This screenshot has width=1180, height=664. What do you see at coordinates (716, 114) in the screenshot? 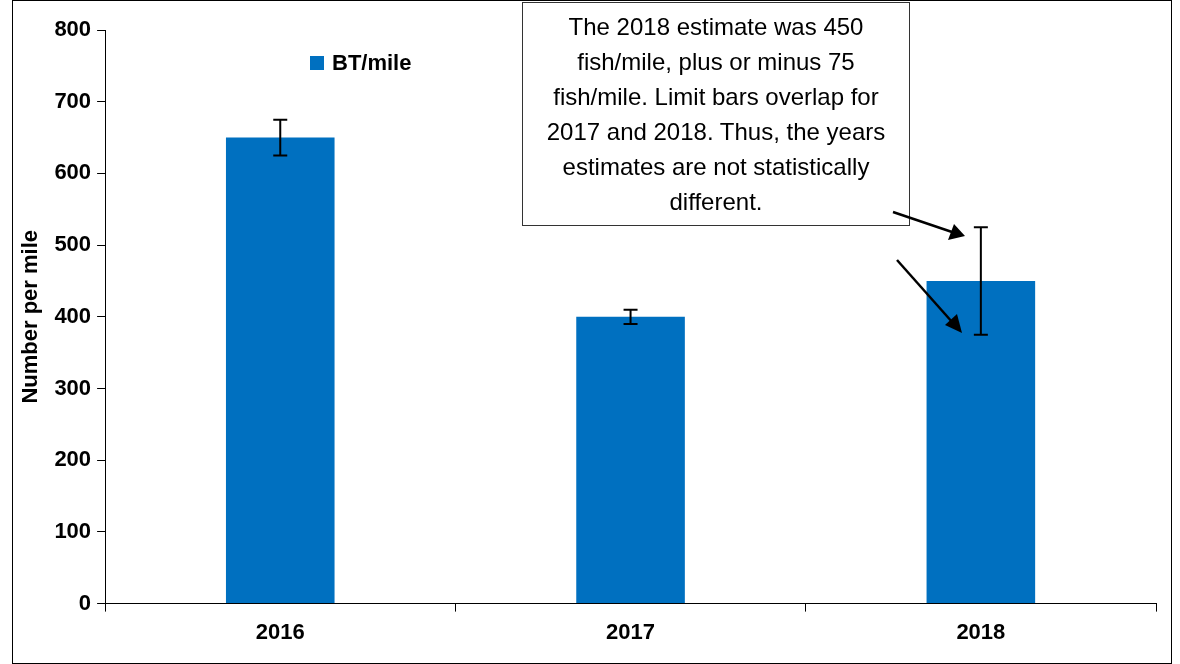
I see `annotation: The 2018 estimate was 450 fish/mile, plus or minus 75 fish/mile. Limit bars overlap for 2017 and 2018. Thus, the years estimates are not statistically different.` at bounding box center [716, 114].